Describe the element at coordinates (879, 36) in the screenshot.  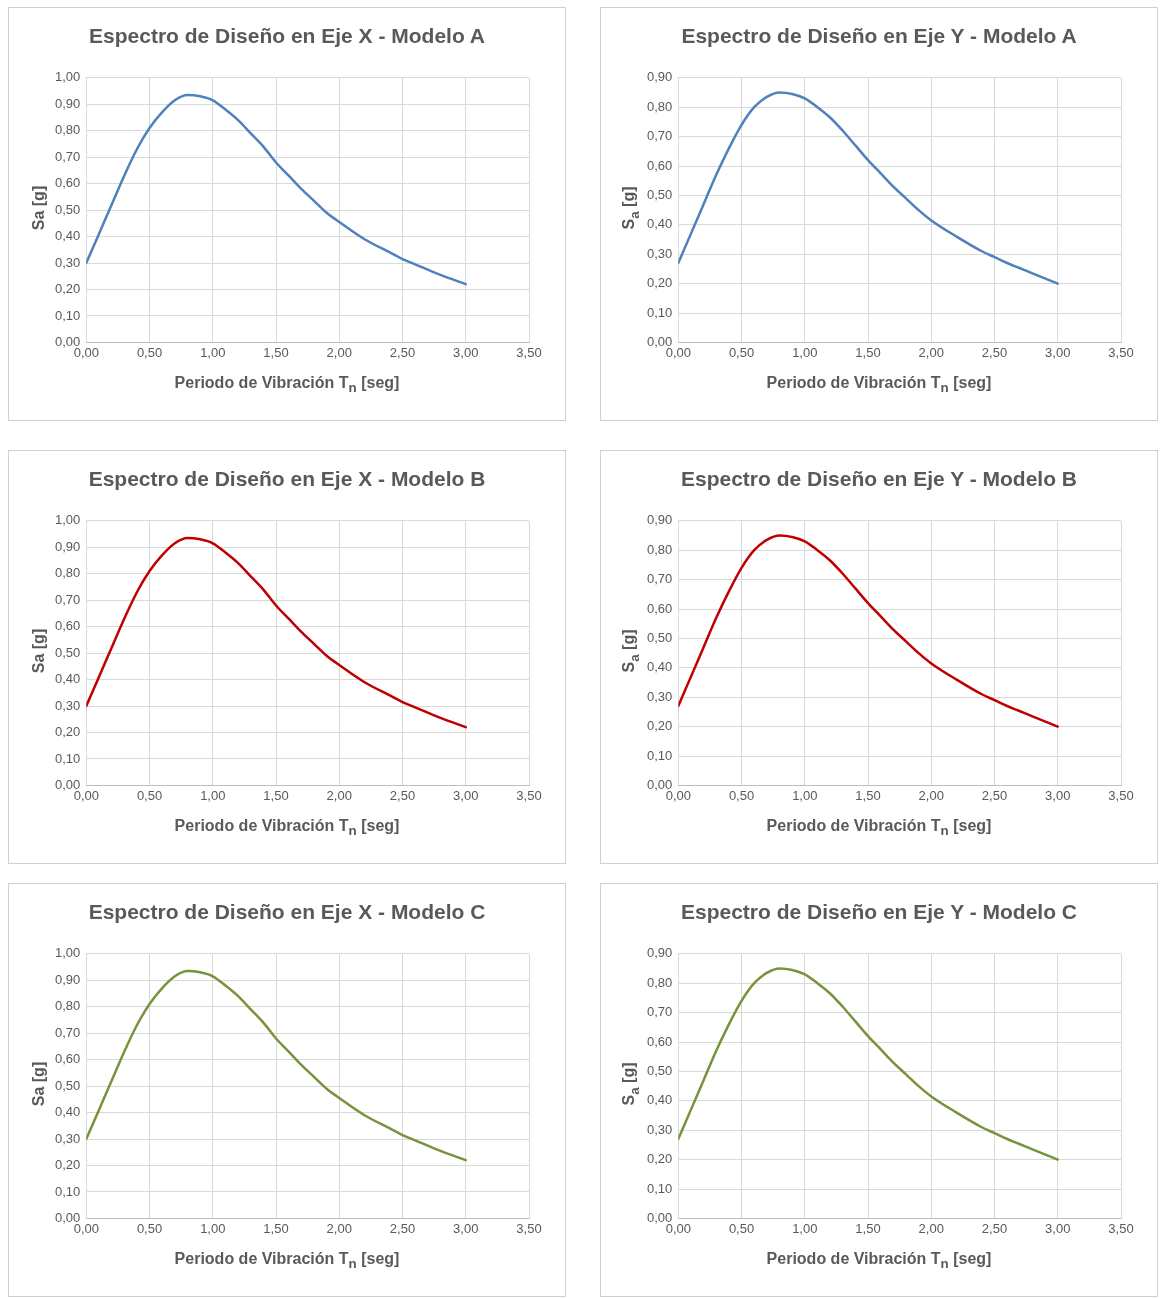
I see `chart-title: Espectro de Diseño en Eje Y - Modelo A` at that location.